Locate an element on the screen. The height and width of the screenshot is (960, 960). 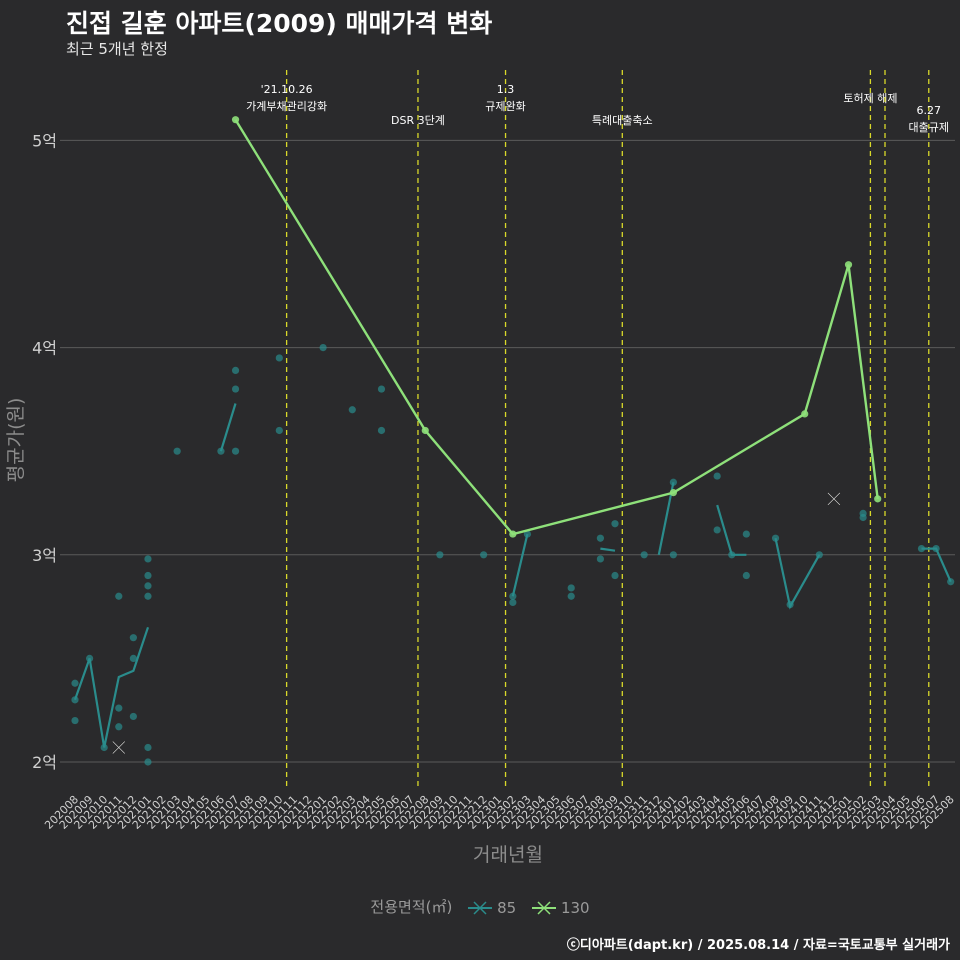
y-tick-label: 4억 is located at coordinates (44, 348).